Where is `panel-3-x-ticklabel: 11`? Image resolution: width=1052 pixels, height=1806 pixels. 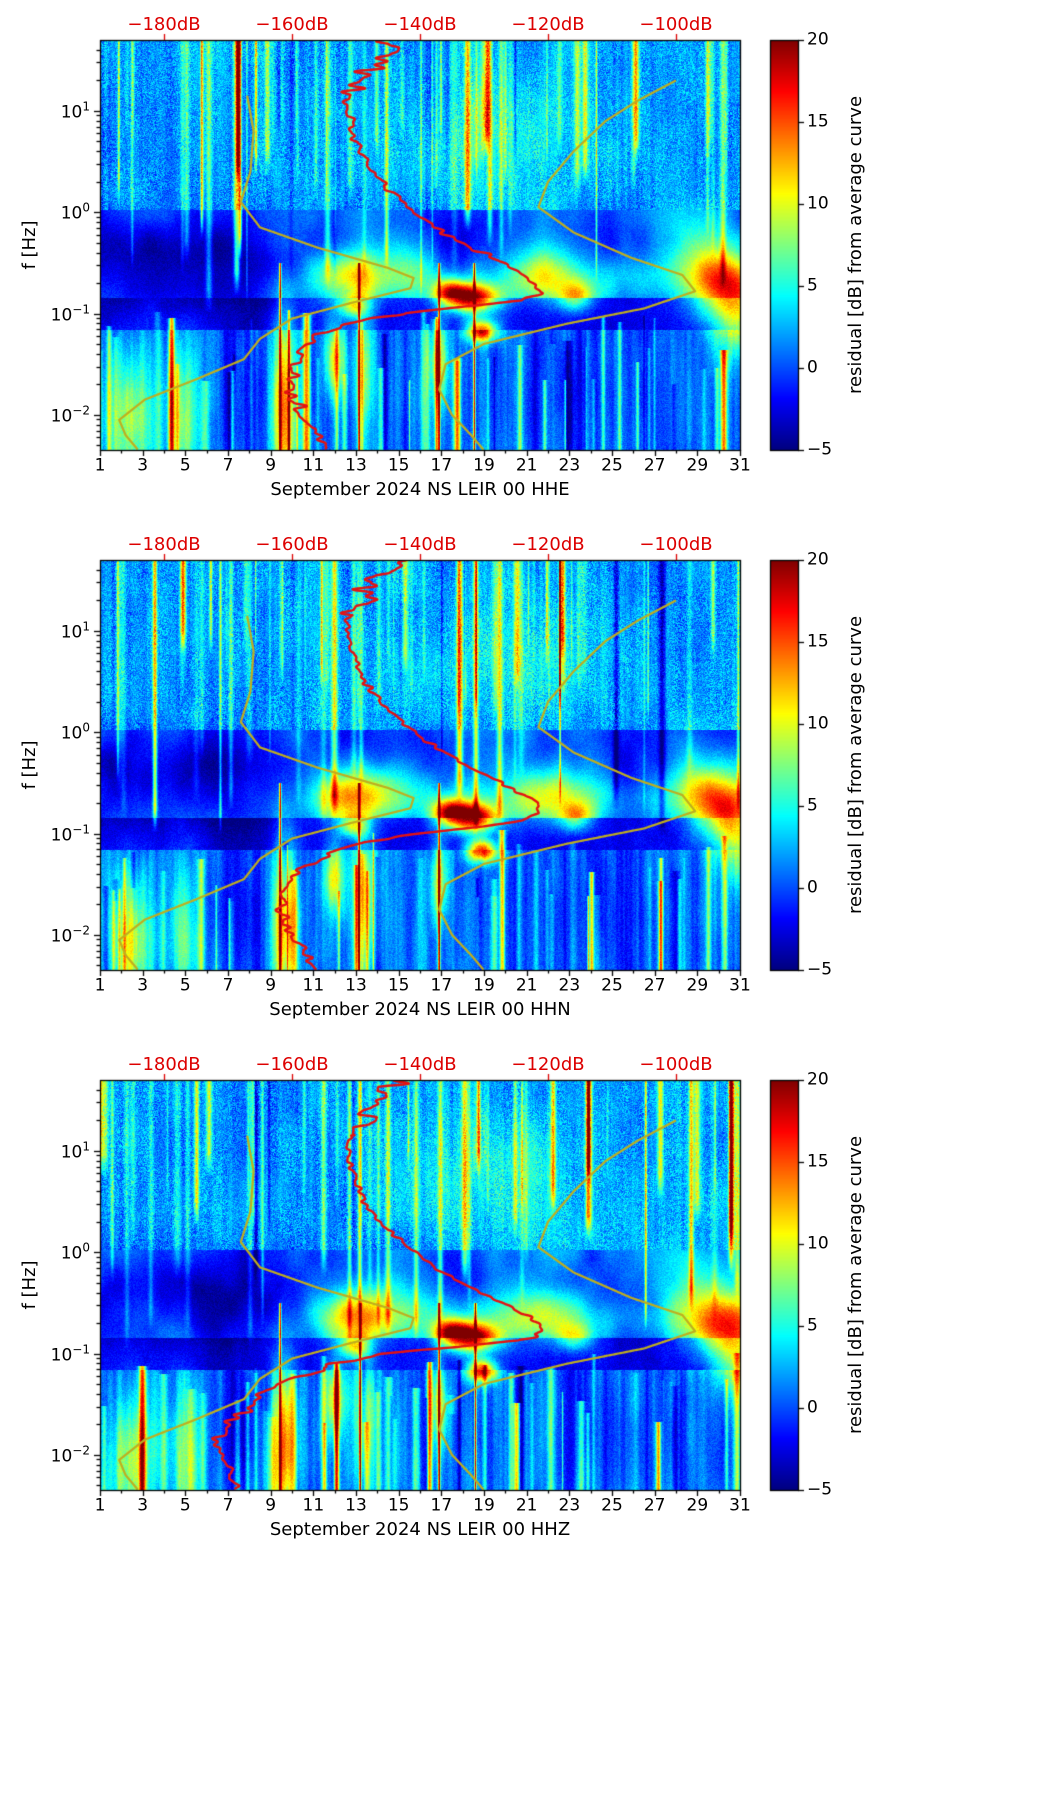
panel-3-x-ticklabel: 11 is located at coordinates (313, 1505).